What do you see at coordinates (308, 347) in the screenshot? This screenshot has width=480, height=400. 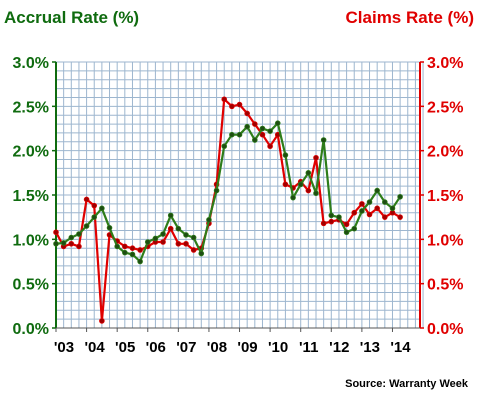 I see `x-tick-label: '11` at bounding box center [308, 347].